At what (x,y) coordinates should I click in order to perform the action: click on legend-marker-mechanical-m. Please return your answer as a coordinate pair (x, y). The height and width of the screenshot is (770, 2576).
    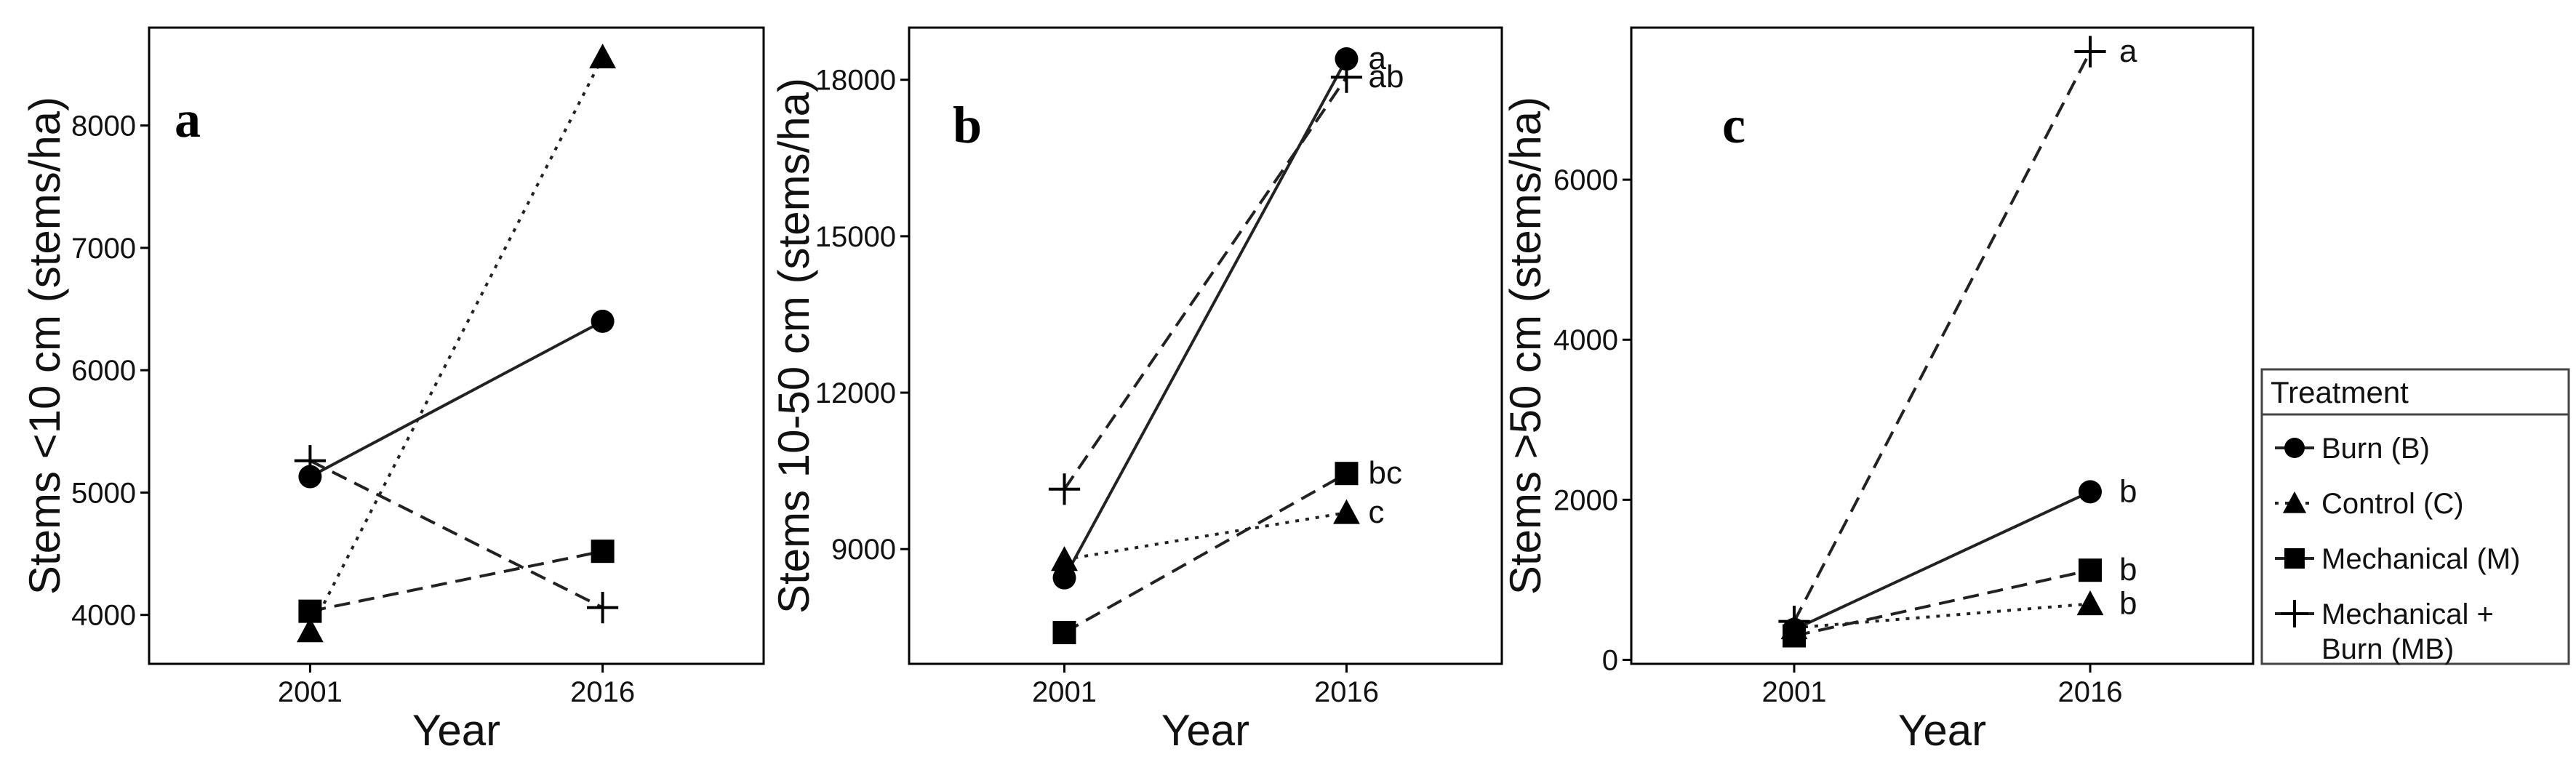
    Looking at the image, I should click on (2294, 558).